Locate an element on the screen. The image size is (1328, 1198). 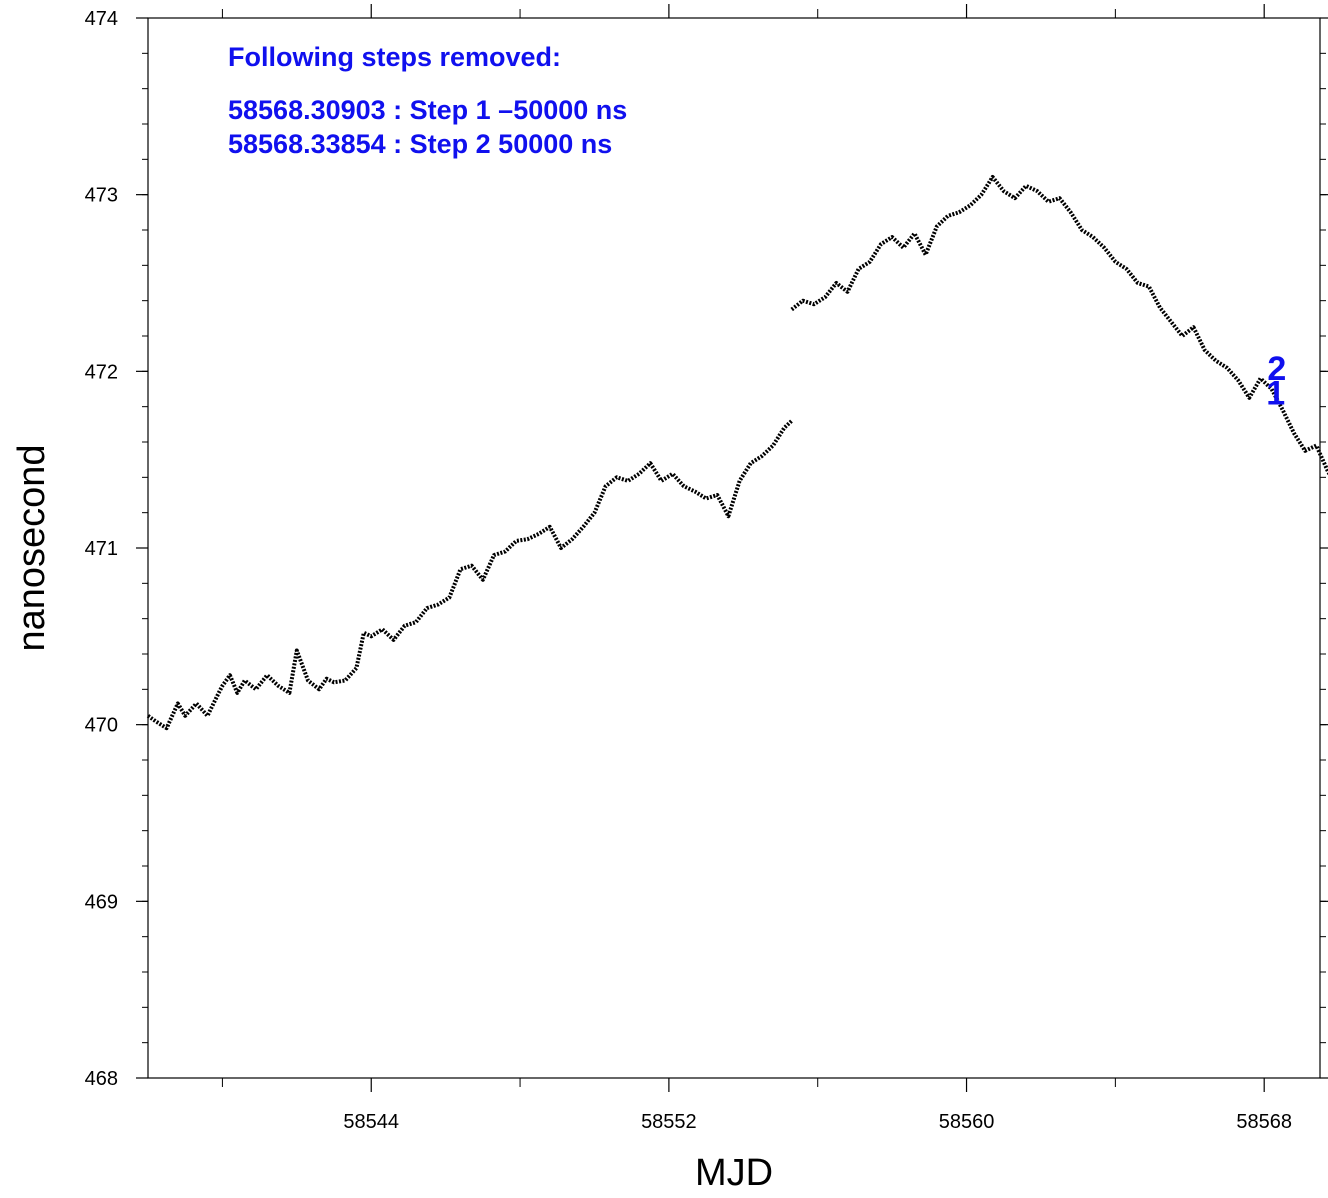
step-marker-2: 2 is located at coordinates (1276, 369).